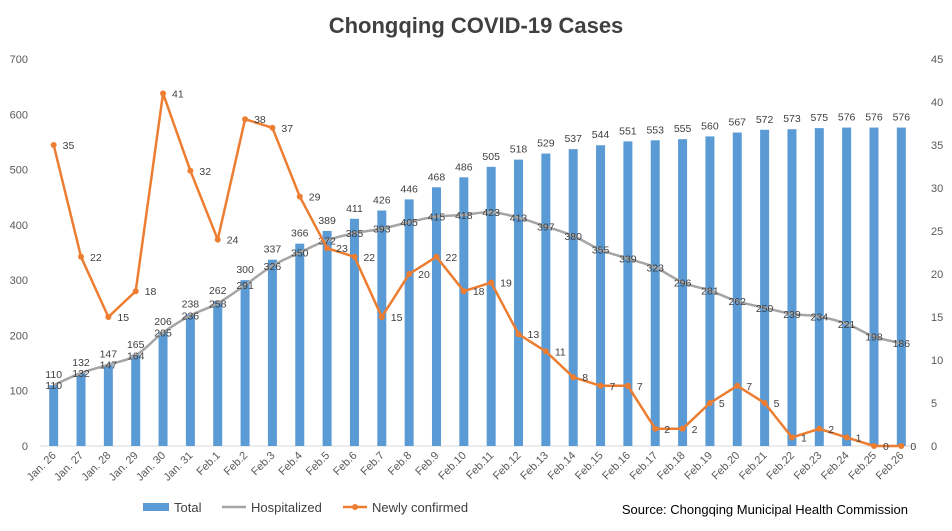  What do you see at coordinates (644, 466) in the screenshot?
I see `x-axis-tick-label: Feb.17` at bounding box center [644, 466].